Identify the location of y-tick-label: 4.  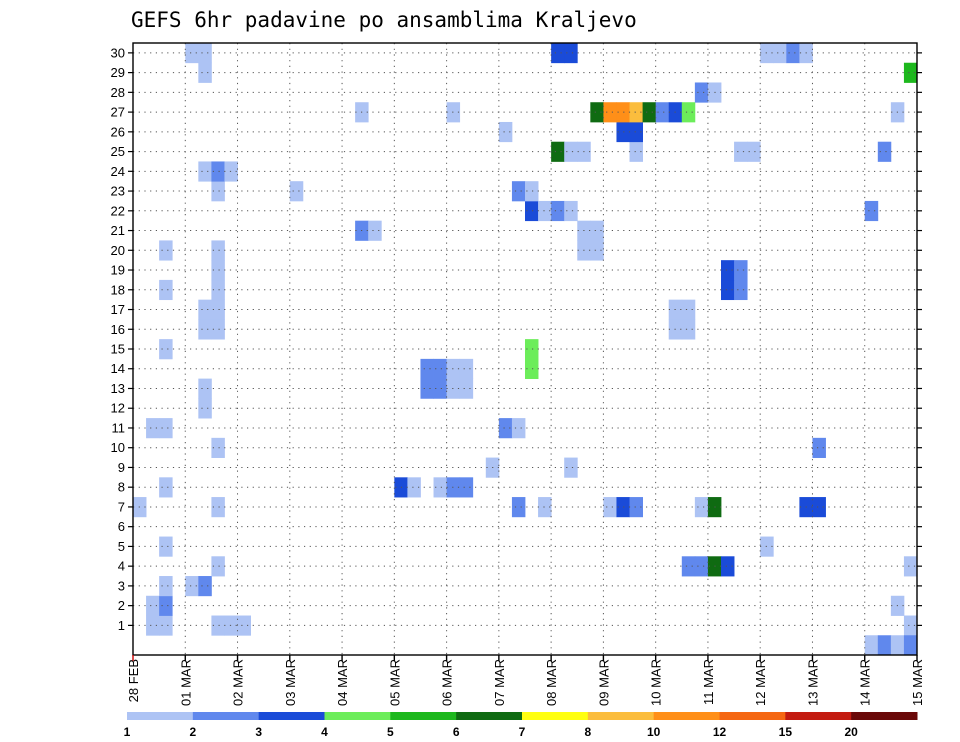
(121, 566).